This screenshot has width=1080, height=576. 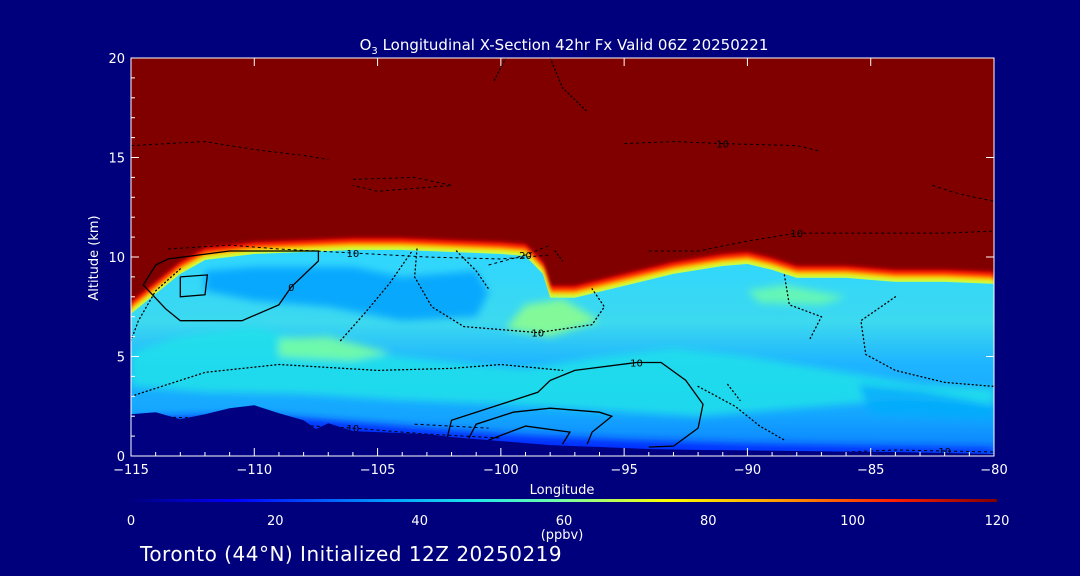 I want to click on colorbar: 0 20 40 60 80 100 120 (ppbv), so click(x=568, y=521).